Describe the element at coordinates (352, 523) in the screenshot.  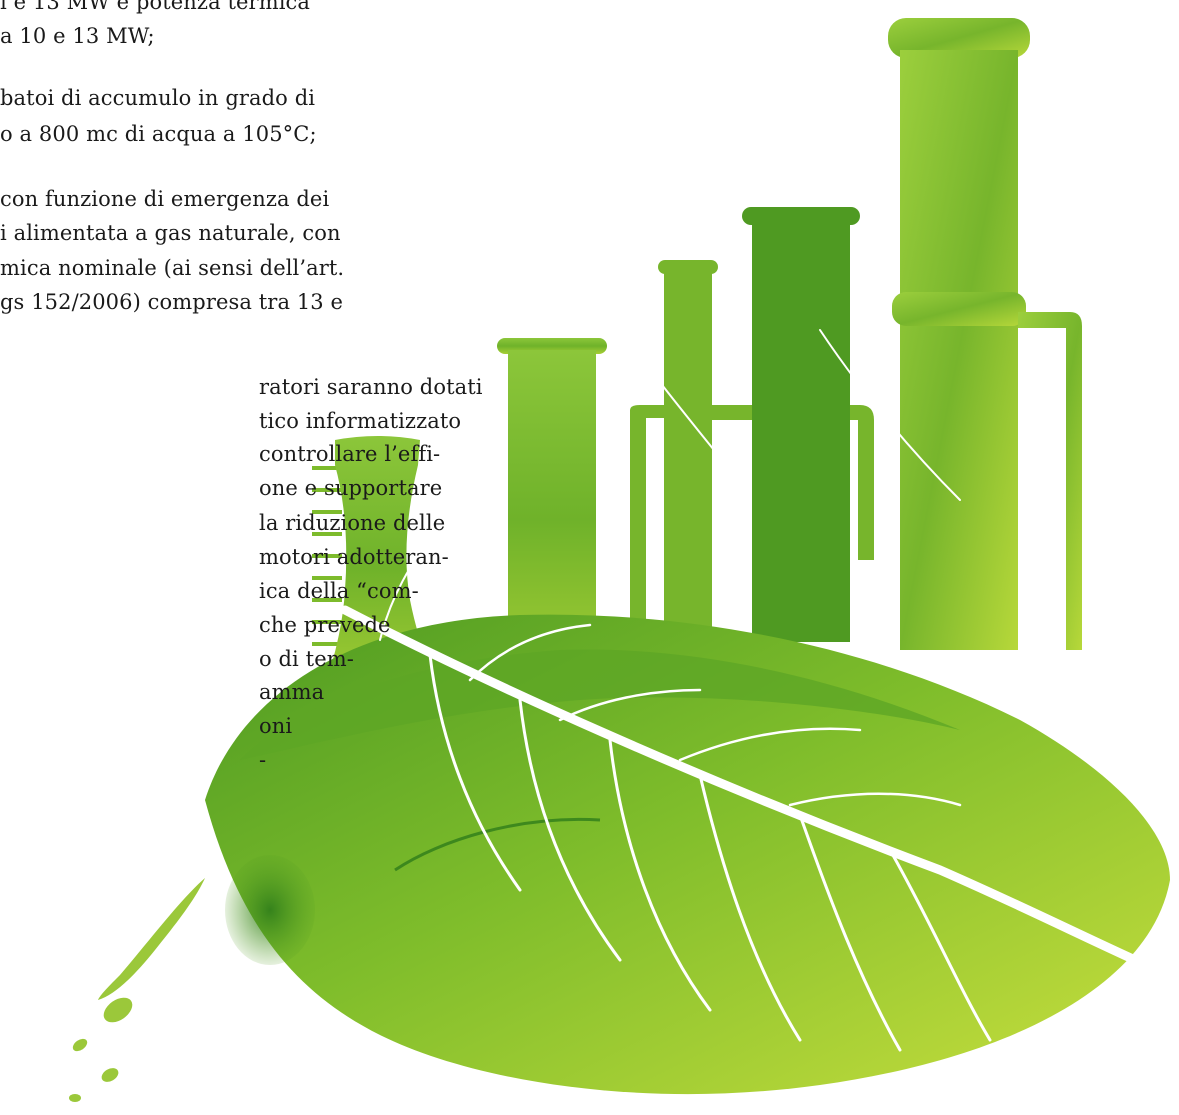
I see `article-text-line: la riduzione delle` at that location.